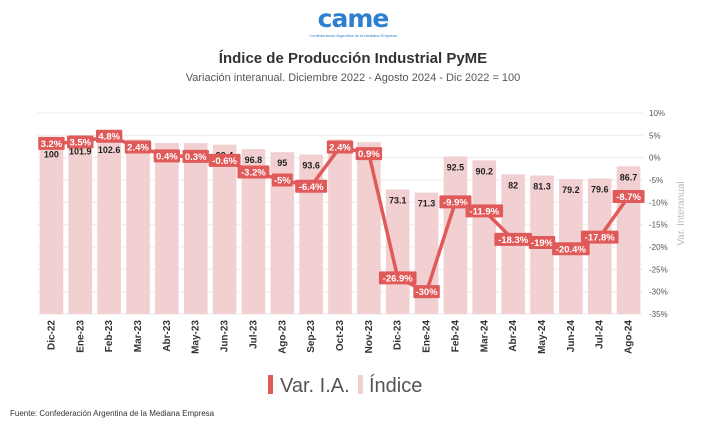 The height and width of the screenshot is (430, 706). What do you see at coordinates (658, 202) in the screenshot?
I see `y-tick-label: -10%` at bounding box center [658, 202].